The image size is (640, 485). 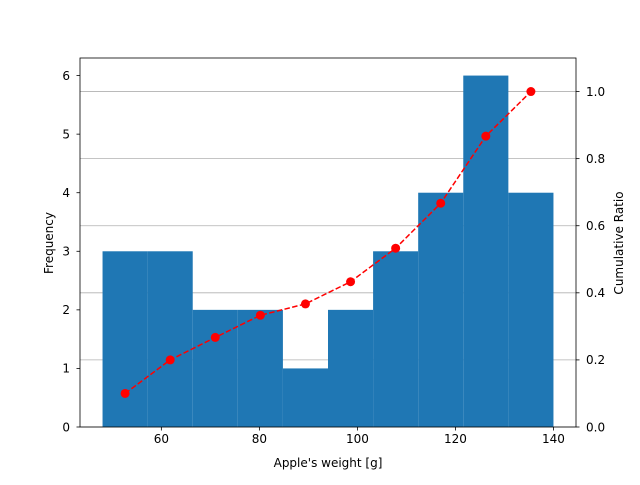 What do you see at coordinates (595, 92) in the screenshot?
I see `y2-tick-label: 1.0` at bounding box center [595, 92].